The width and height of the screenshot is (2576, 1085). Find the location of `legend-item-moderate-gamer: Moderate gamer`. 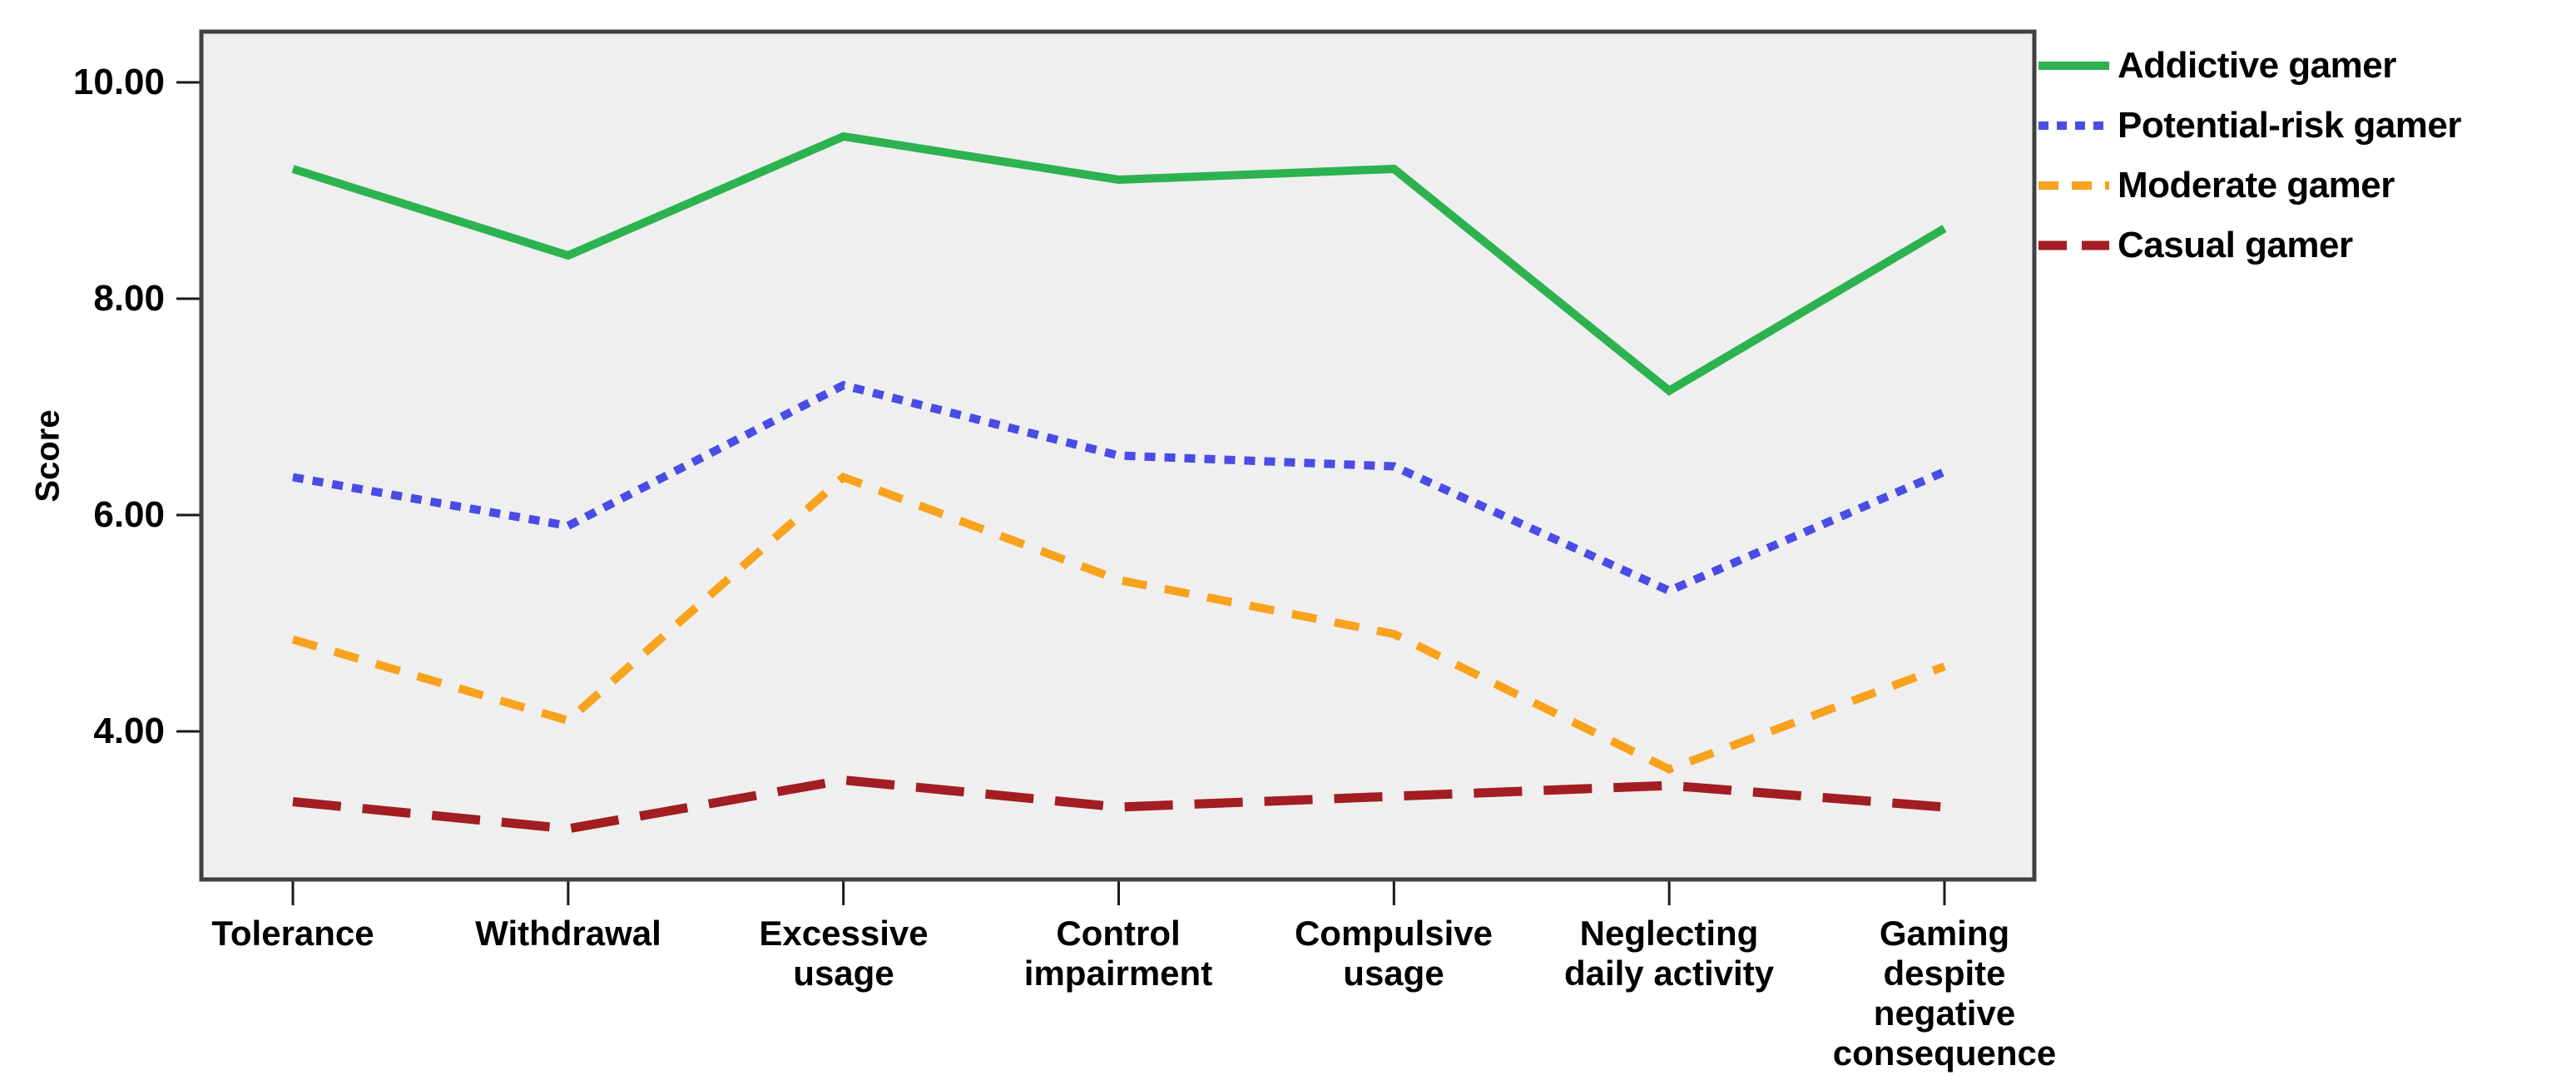

legend-item-moderate-gamer: Moderate gamer is located at coordinates (2217, 185).